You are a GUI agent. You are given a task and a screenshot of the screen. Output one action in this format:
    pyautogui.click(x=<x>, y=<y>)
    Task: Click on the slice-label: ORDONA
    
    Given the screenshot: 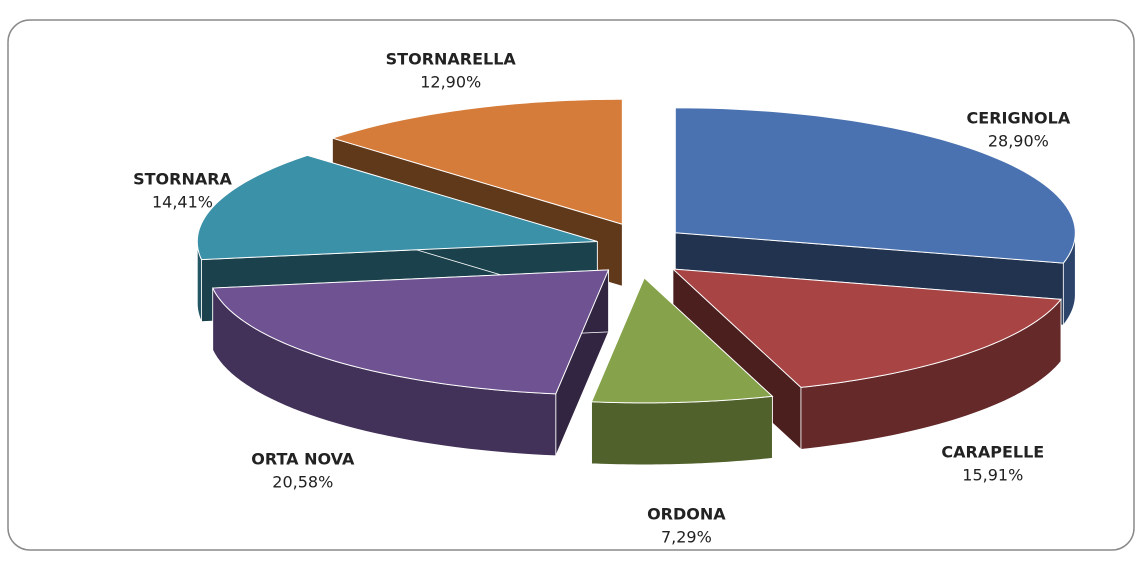 What is the action you would take?
    pyautogui.click(x=686, y=514)
    